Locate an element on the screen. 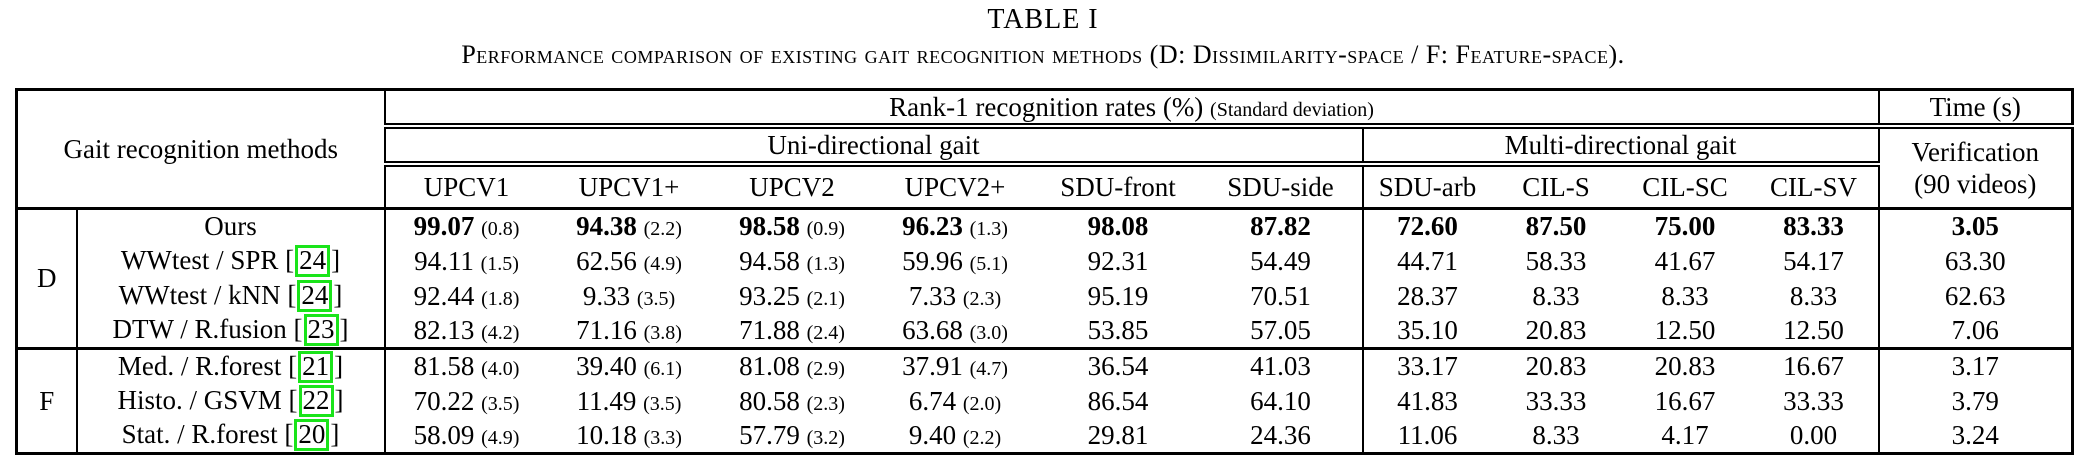 The height and width of the screenshot is (455, 2086). value-cell: 29.81 is located at coordinates (1118, 436).